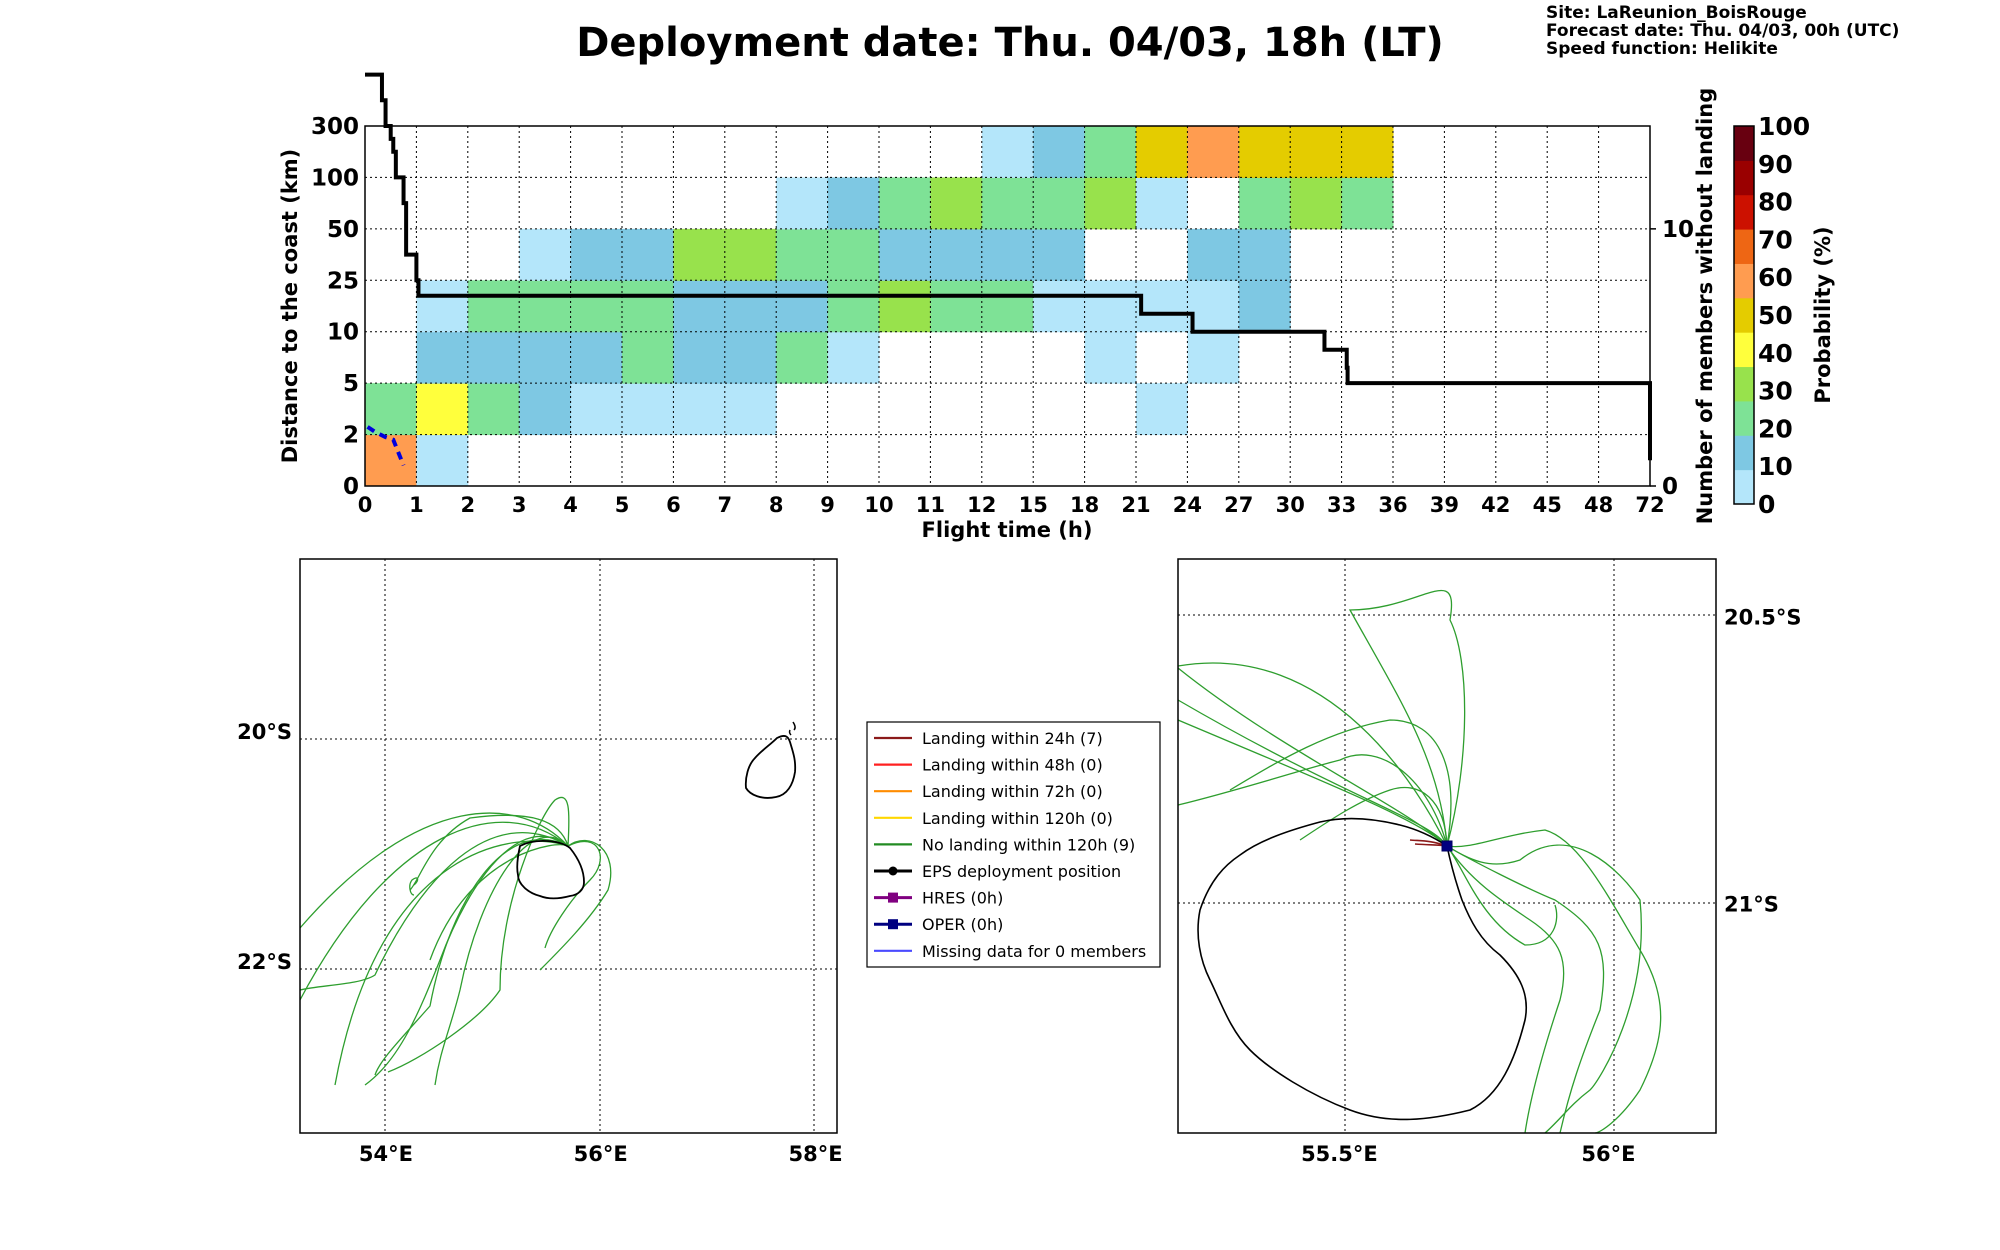  I want to click on y2-axis-label: Number of members without landing, so click(1705, 306).